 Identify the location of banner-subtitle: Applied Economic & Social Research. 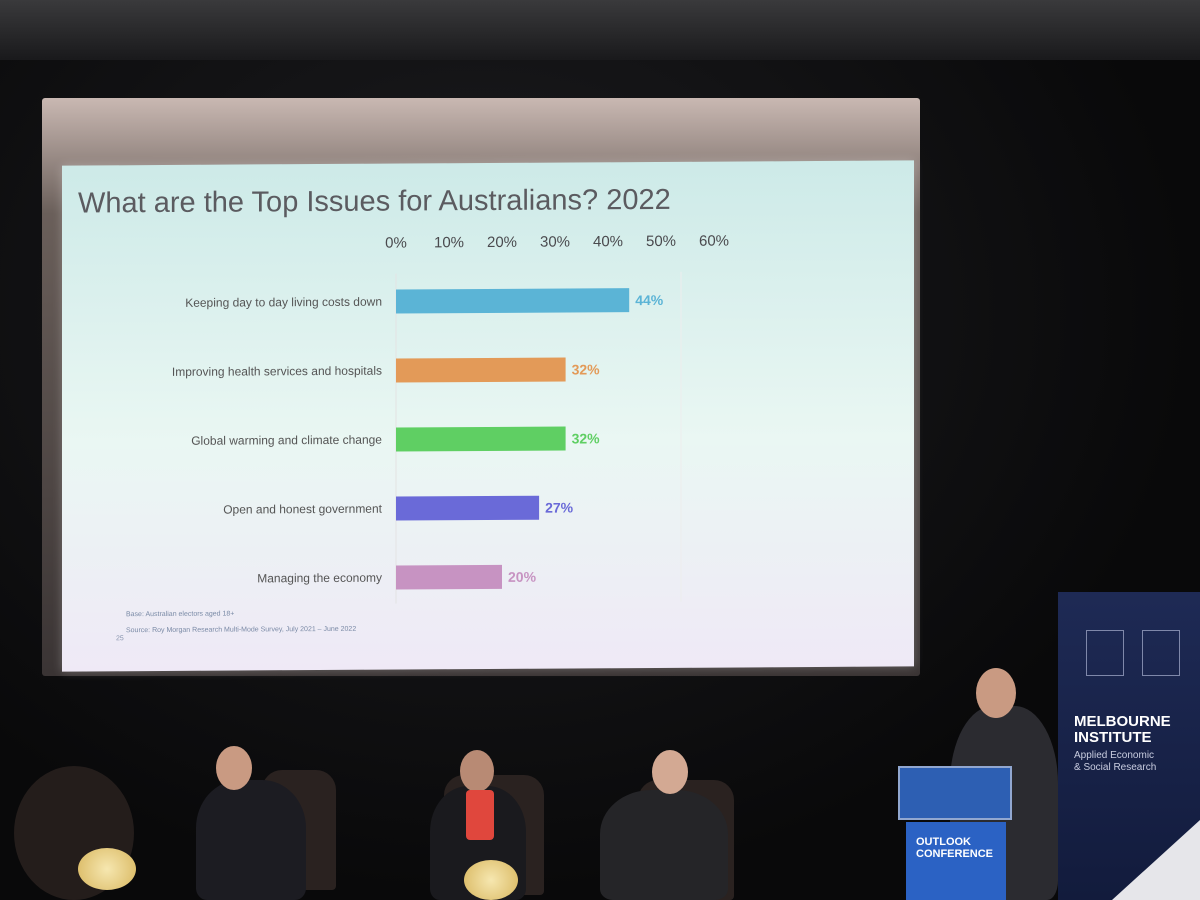
(1115, 761).